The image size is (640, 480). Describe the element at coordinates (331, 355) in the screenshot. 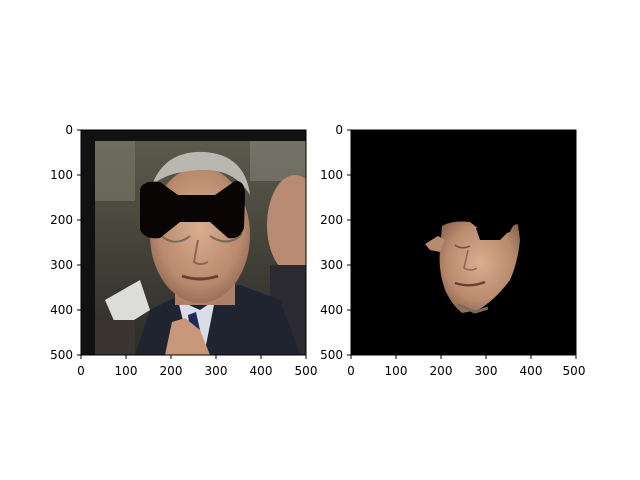

I see `right-ytick-label: 500` at that location.